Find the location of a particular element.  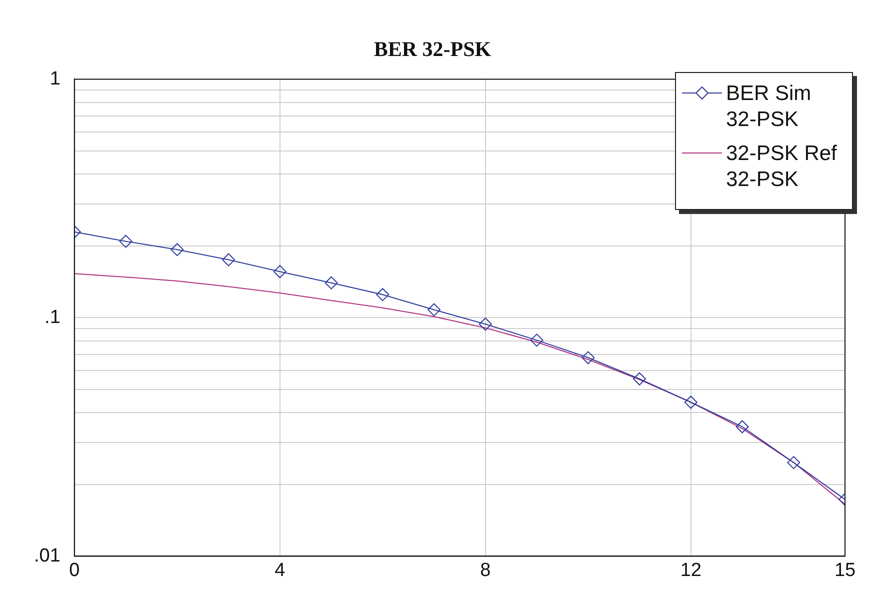

y-tick-label: 1 is located at coordinates (55, 79).